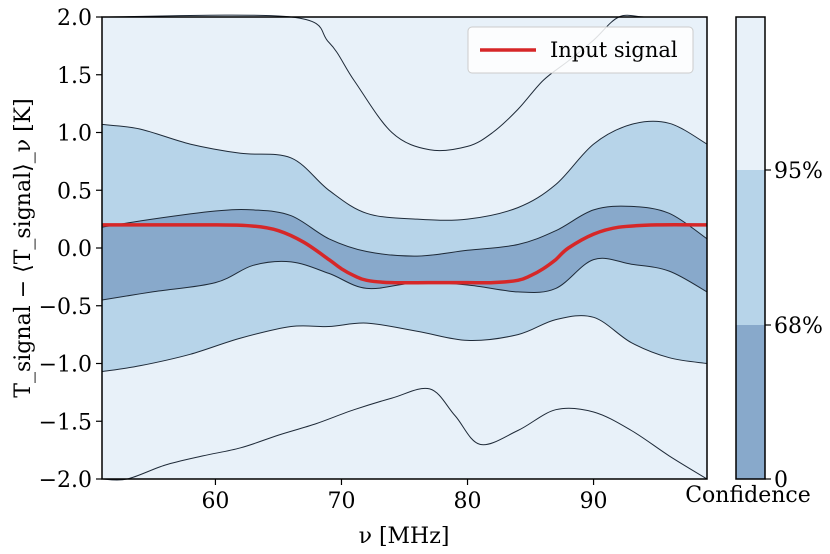  I want to click on colorbar-segment-outer, so click(750, 93).